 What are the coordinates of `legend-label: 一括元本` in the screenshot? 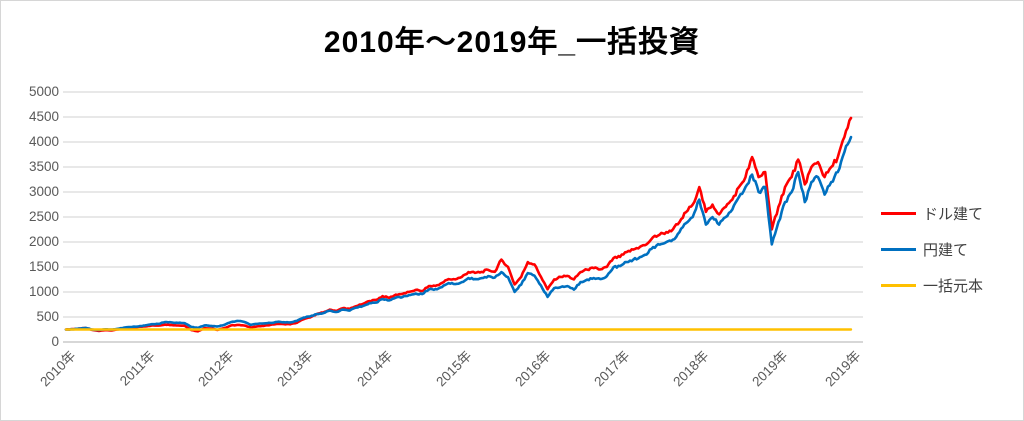 It's located at (953, 286).